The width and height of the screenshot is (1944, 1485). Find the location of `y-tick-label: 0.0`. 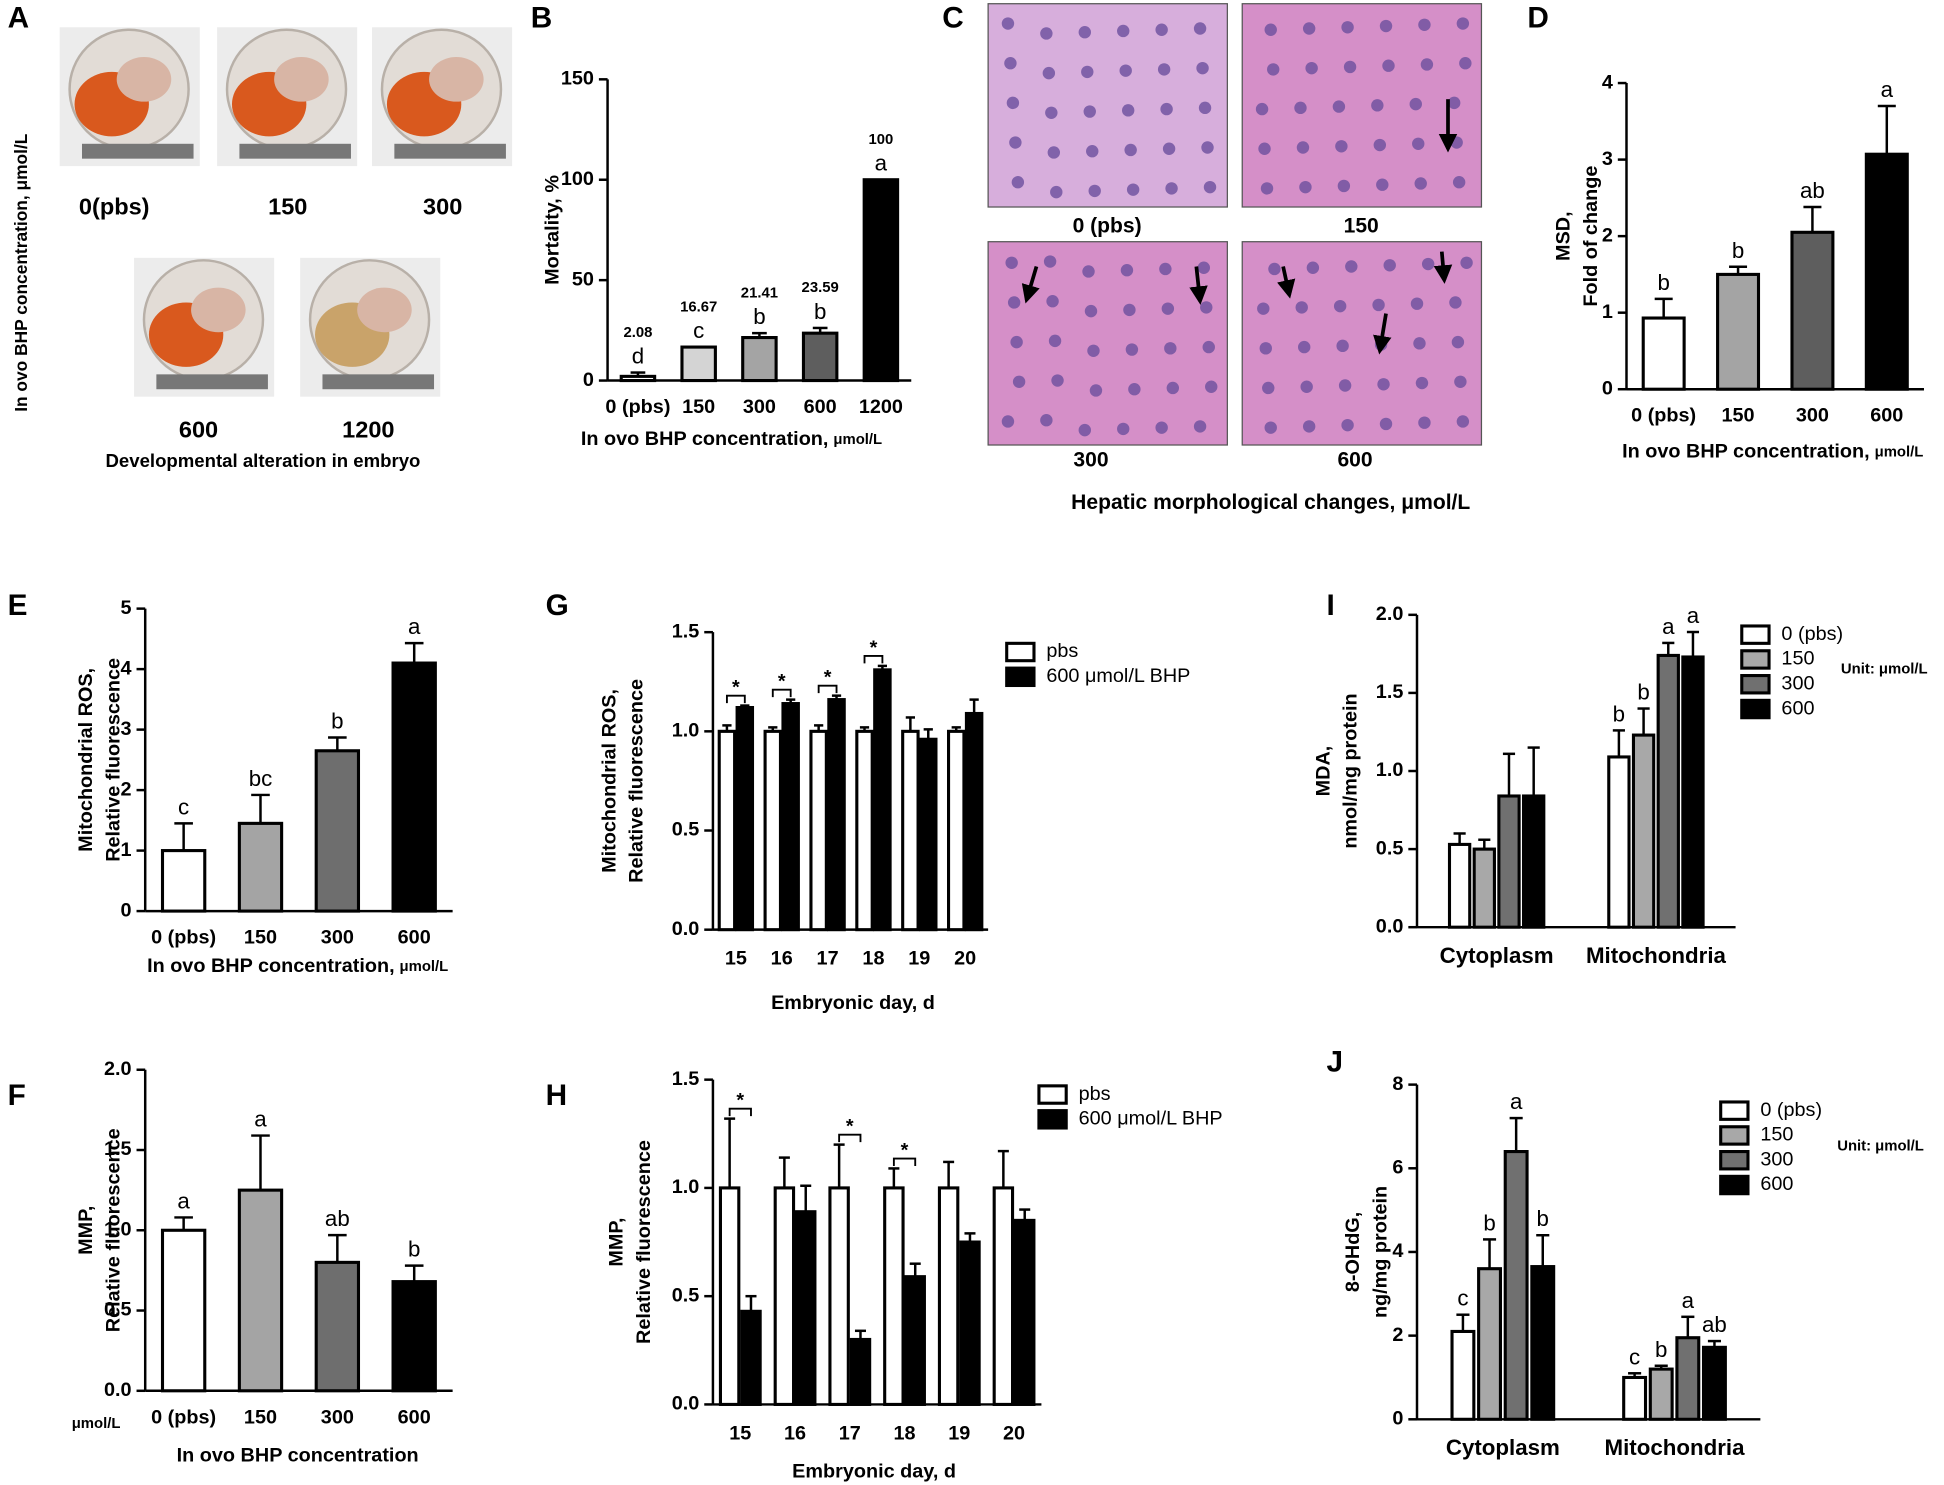

y-tick-label: 0.0 is located at coordinates (1390, 926).